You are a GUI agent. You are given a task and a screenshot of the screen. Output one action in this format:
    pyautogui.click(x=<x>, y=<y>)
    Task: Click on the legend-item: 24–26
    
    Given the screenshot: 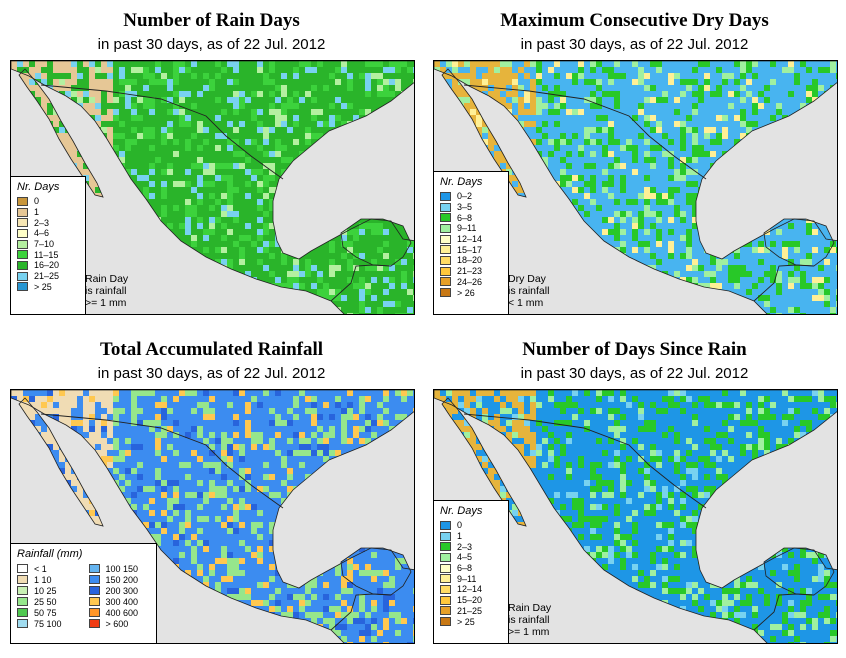 What is the action you would take?
    pyautogui.click(x=471, y=282)
    